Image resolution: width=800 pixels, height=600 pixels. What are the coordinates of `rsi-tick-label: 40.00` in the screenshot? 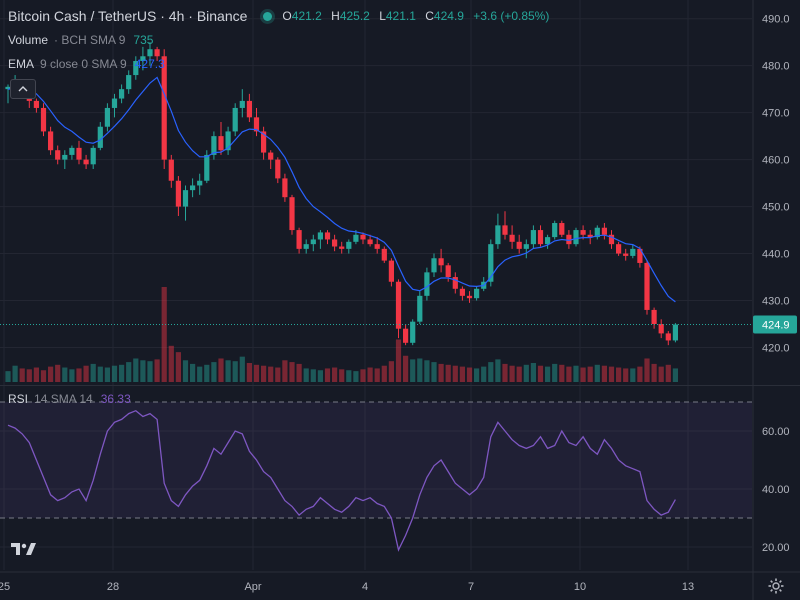 It's located at (776, 490).